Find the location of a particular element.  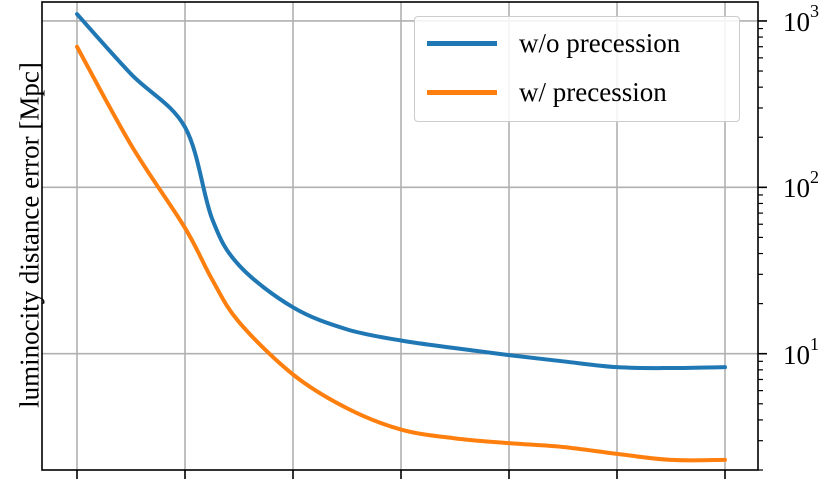

legend-entry: w/ precession is located at coordinates (541, 92).